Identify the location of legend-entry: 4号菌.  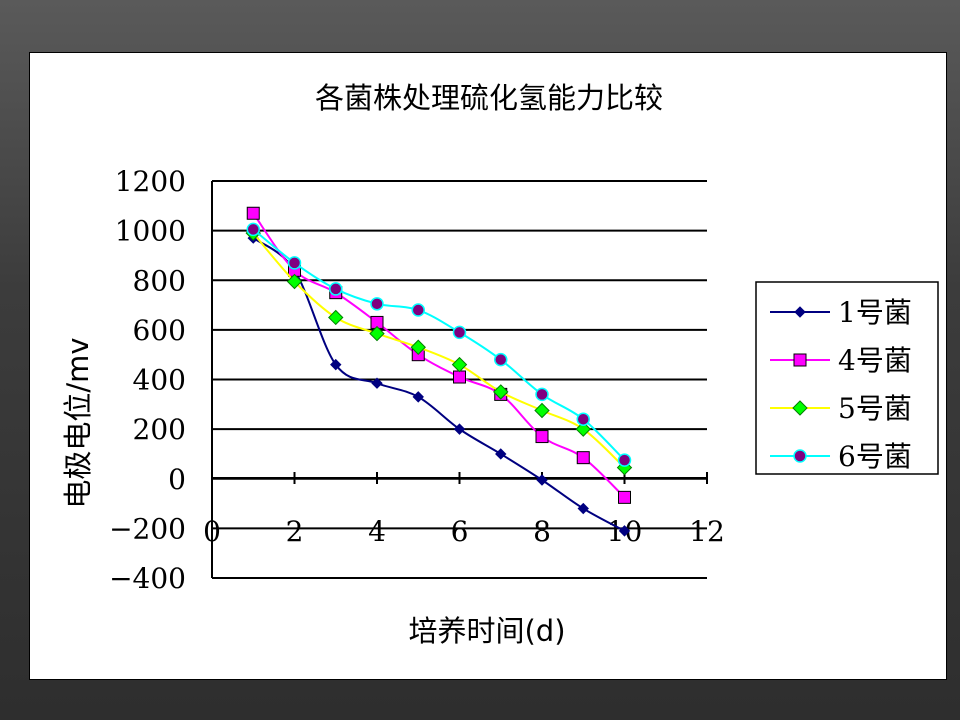
(875, 360).